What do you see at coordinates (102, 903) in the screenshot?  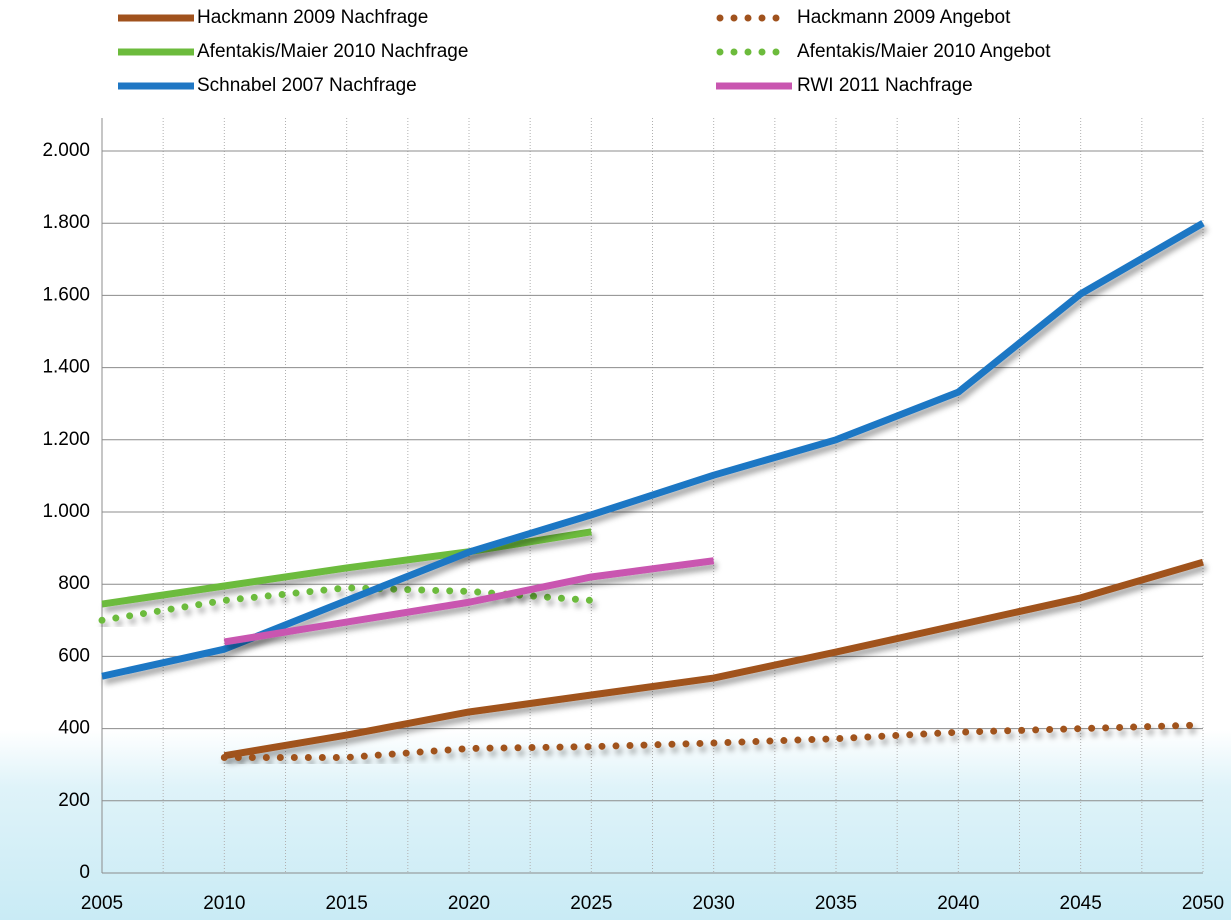 I see `x-tick-label: 2005` at bounding box center [102, 903].